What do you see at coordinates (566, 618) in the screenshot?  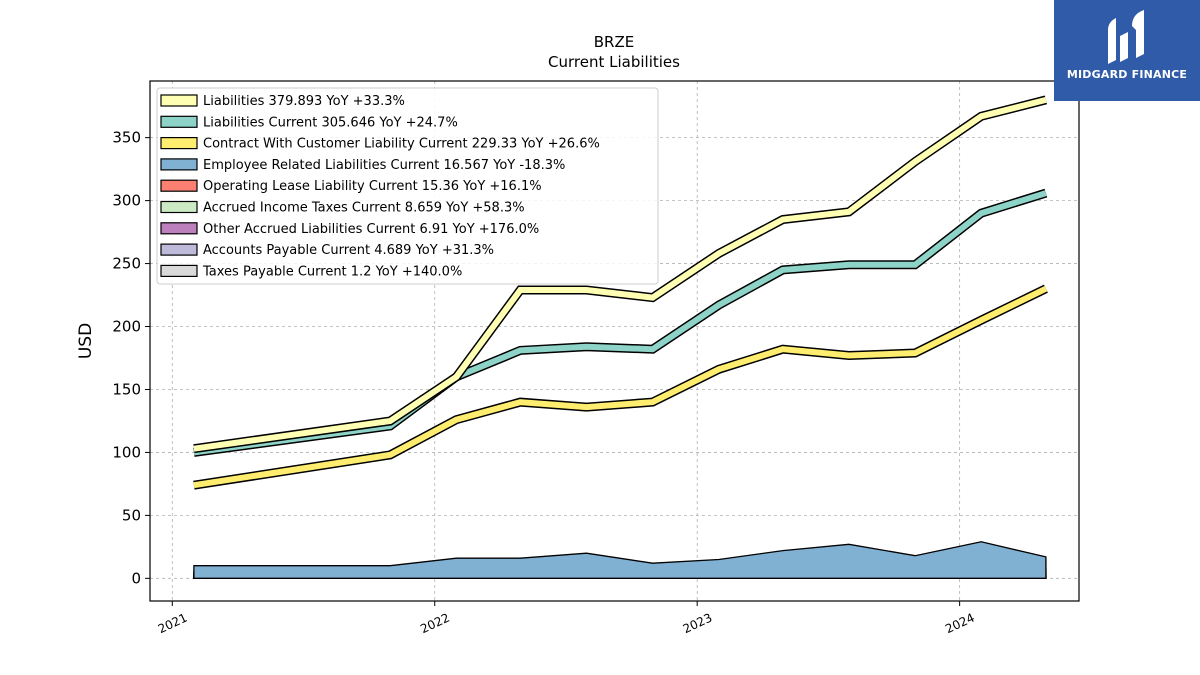 I see `x-axis: 2021 2022 2023 2024` at bounding box center [566, 618].